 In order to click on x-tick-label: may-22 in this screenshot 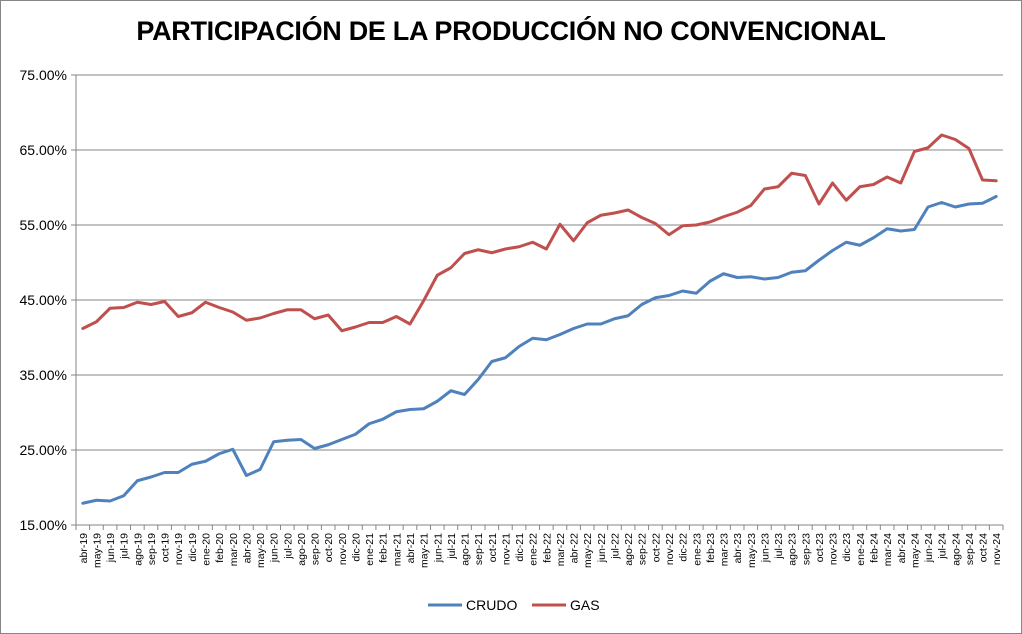, I will do `click(588, 550)`.